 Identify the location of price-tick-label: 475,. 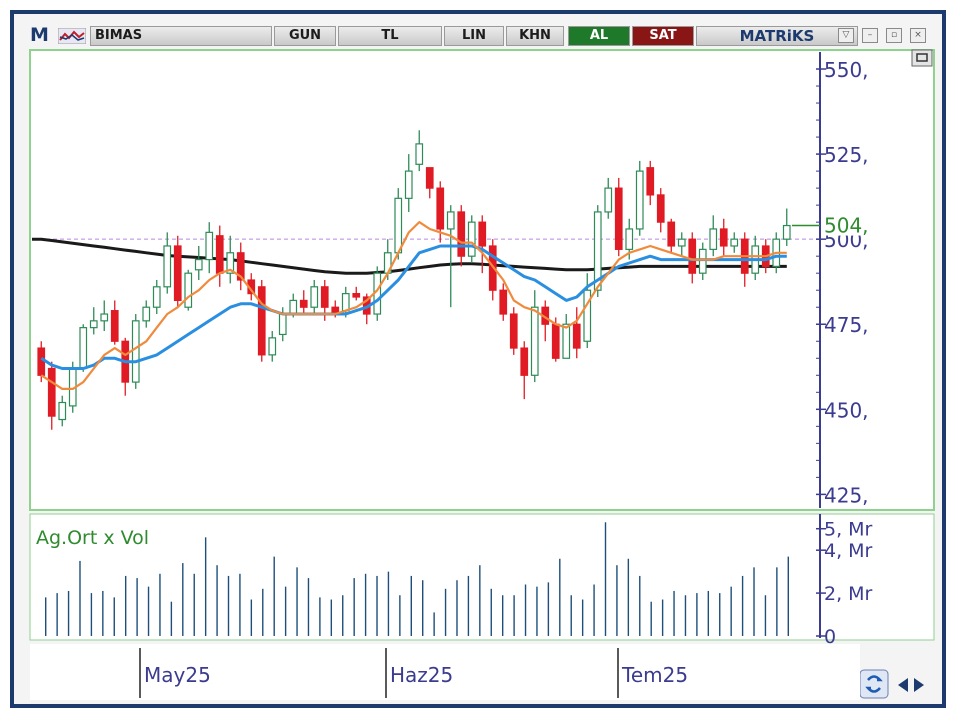
(846, 325).